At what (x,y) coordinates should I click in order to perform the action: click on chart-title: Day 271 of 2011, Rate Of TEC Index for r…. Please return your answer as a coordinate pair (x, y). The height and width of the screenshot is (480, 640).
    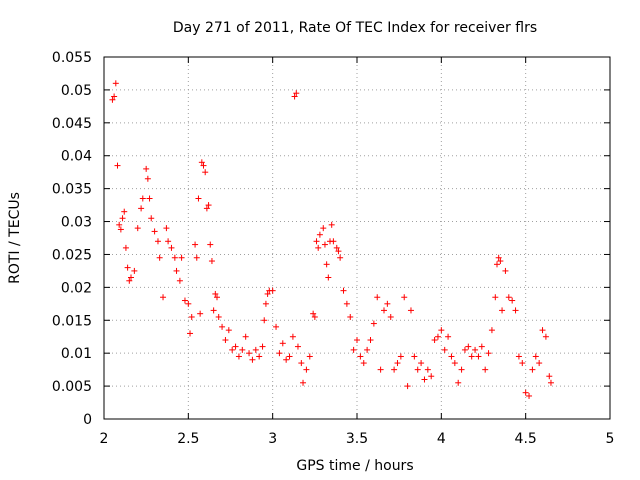
    Looking at the image, I should click on (355, 28).